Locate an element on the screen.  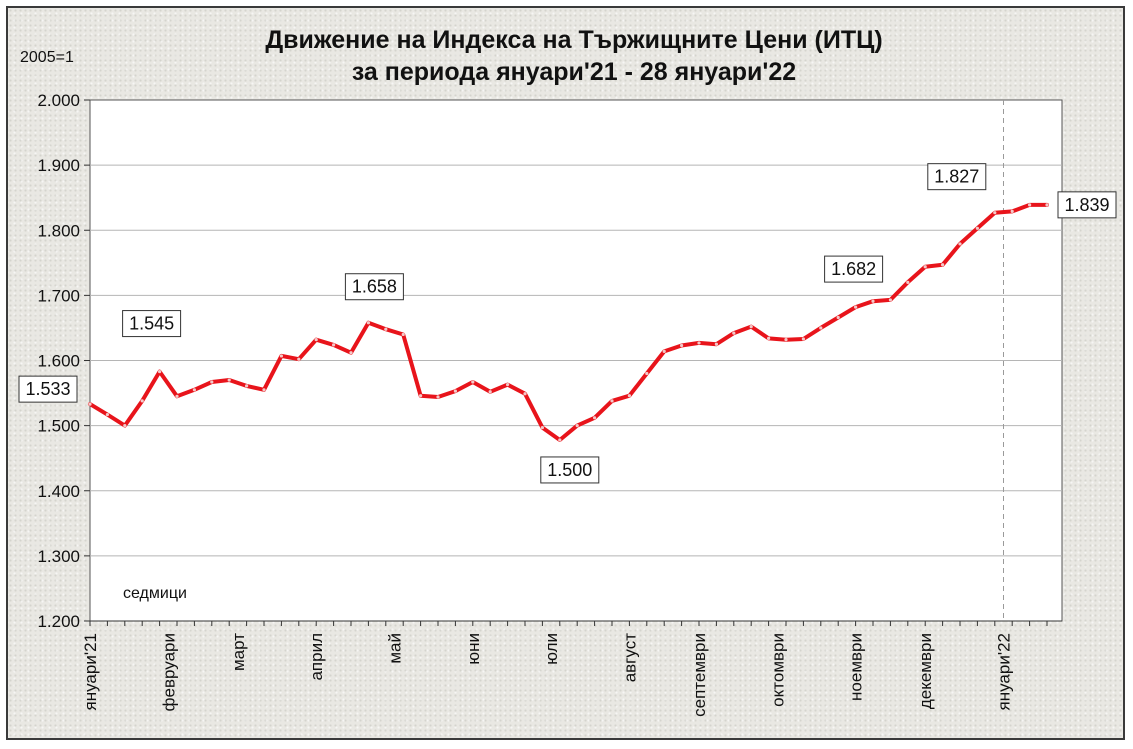
y-tick-label: 1.900 is located at coordinates (58, 165).